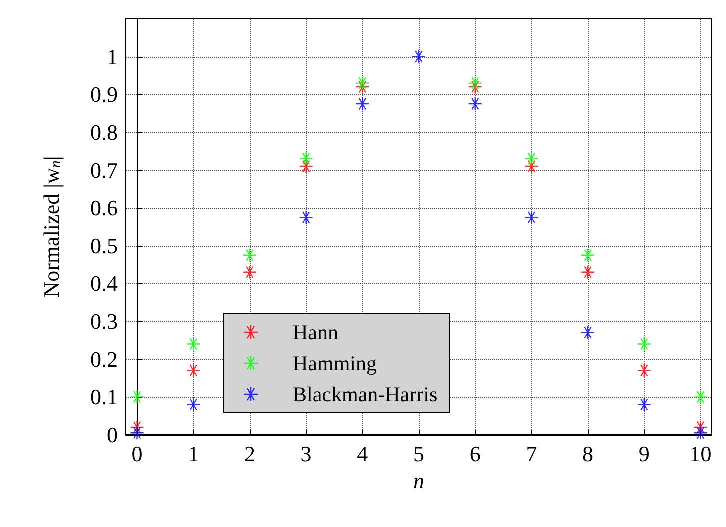 The height and width of the screenshot is (527, 726). Describe the element at coordinates (112, 435) in the screenshot. I see `y-tick-label: 0` at that location.